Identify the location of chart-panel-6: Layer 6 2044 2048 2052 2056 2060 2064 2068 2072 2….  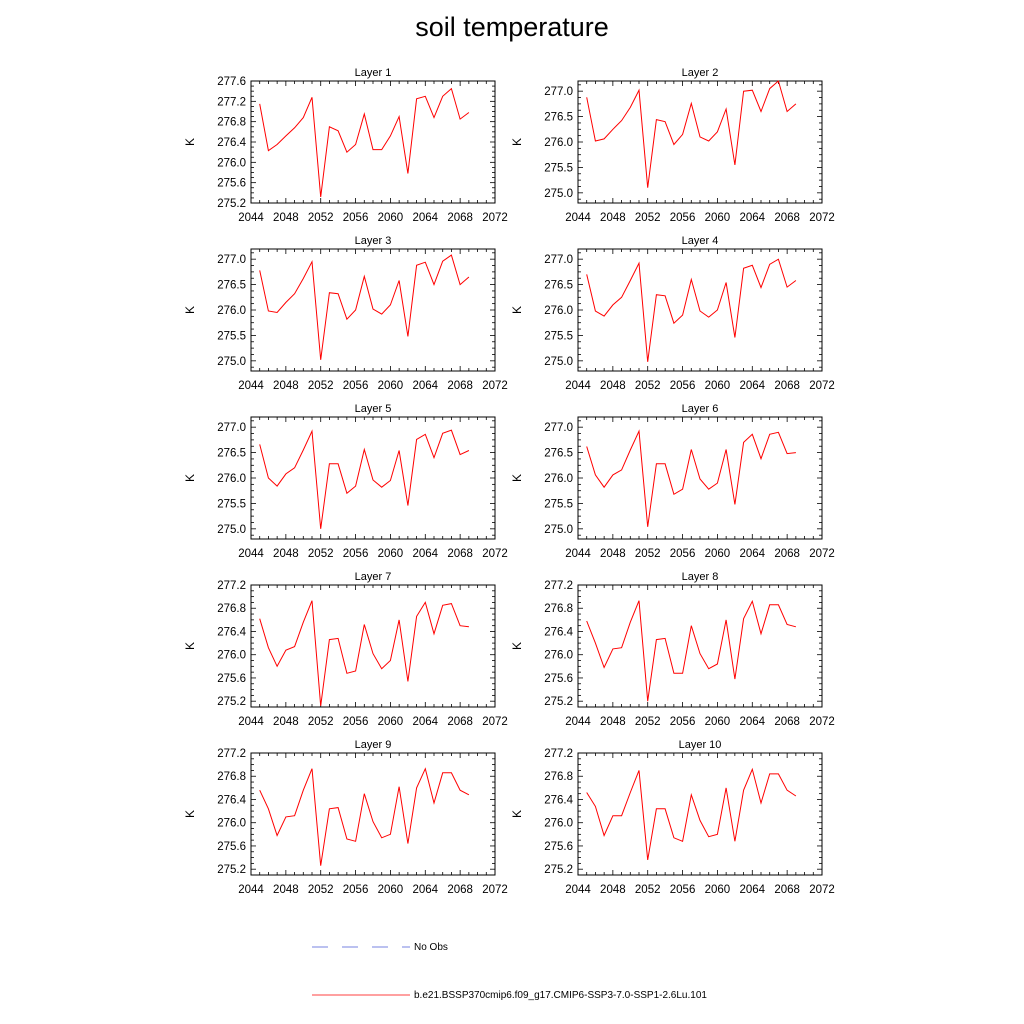
(672, 481).